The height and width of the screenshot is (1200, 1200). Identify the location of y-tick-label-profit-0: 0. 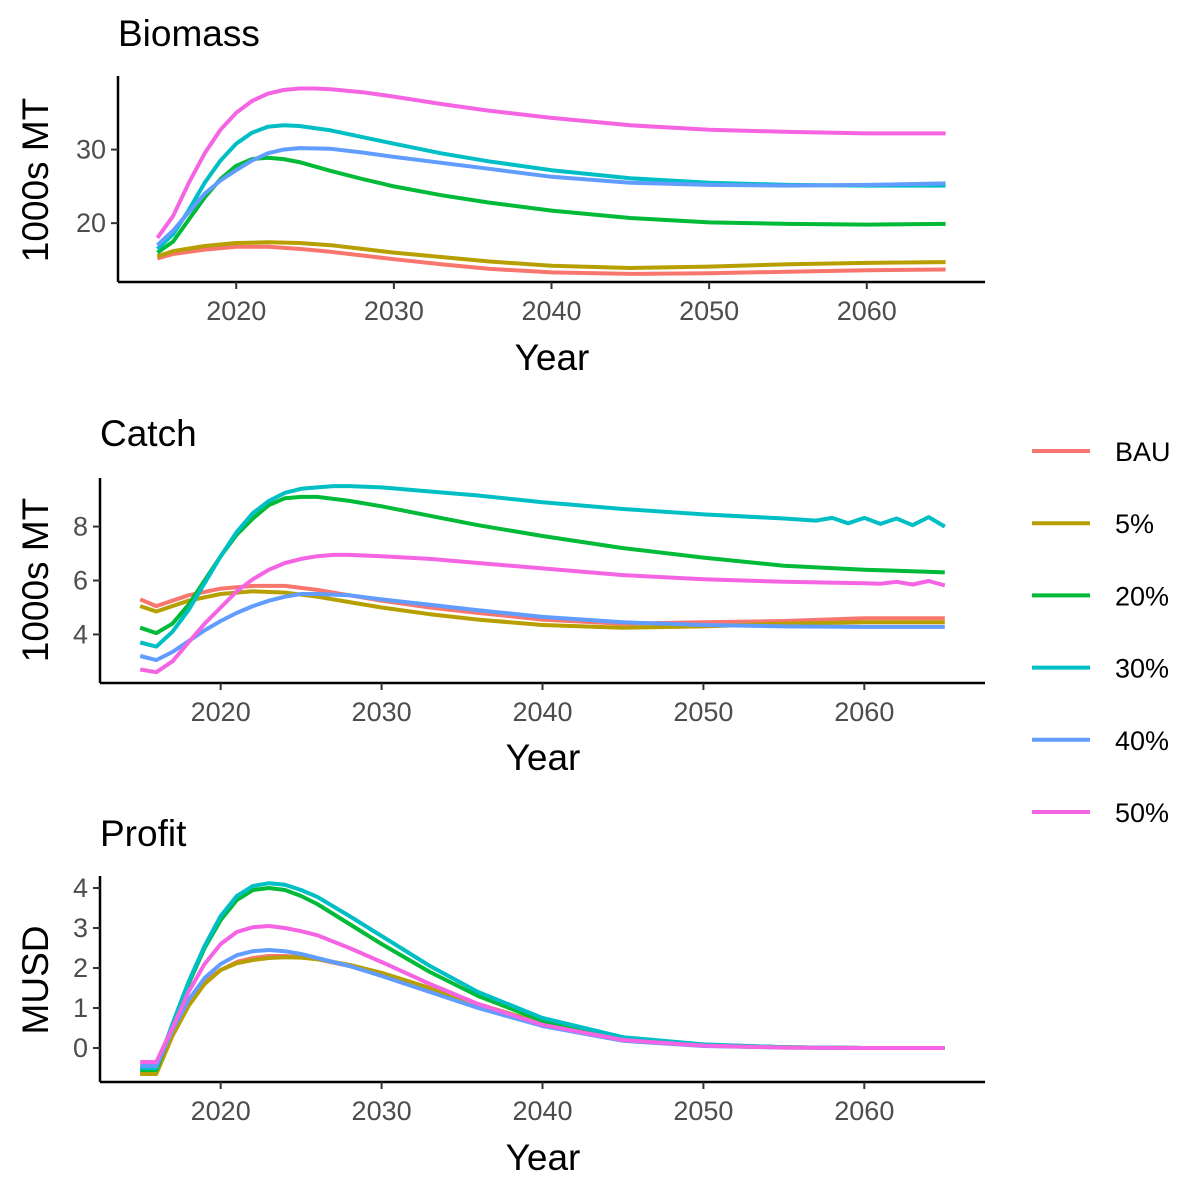
(80, 1048).